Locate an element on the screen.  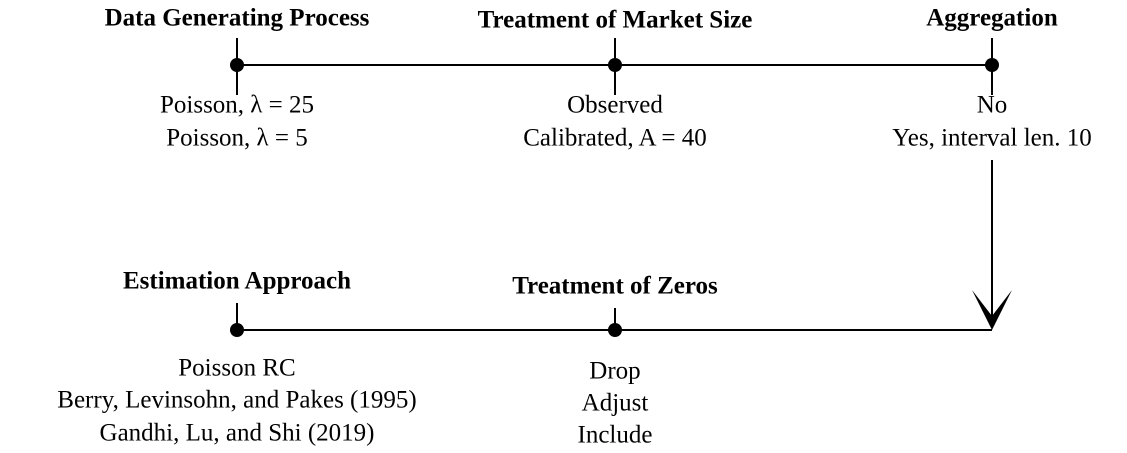
stage-title: Aggregation is located at coordinates (992, 18).